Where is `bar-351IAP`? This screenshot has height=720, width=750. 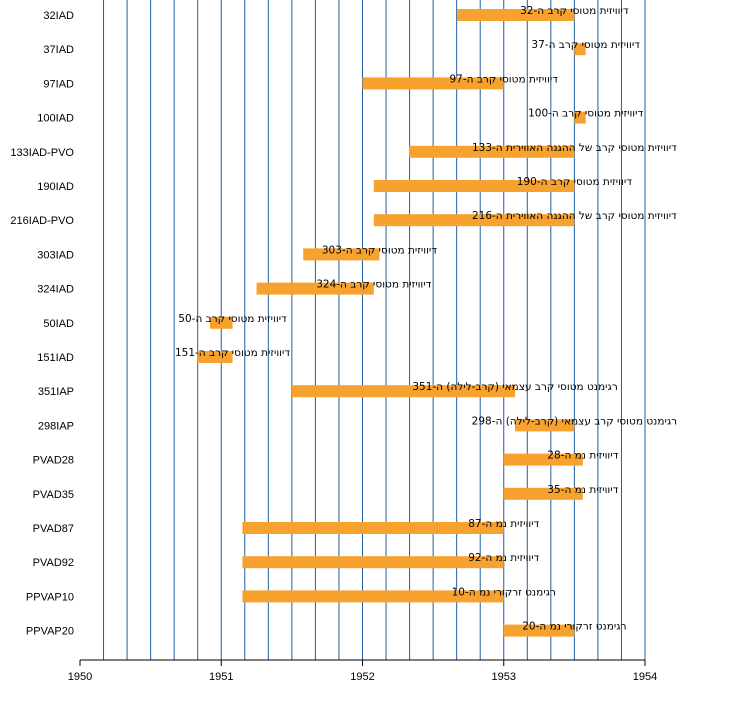 bar-351IAP is located at coordinates (403, 391).